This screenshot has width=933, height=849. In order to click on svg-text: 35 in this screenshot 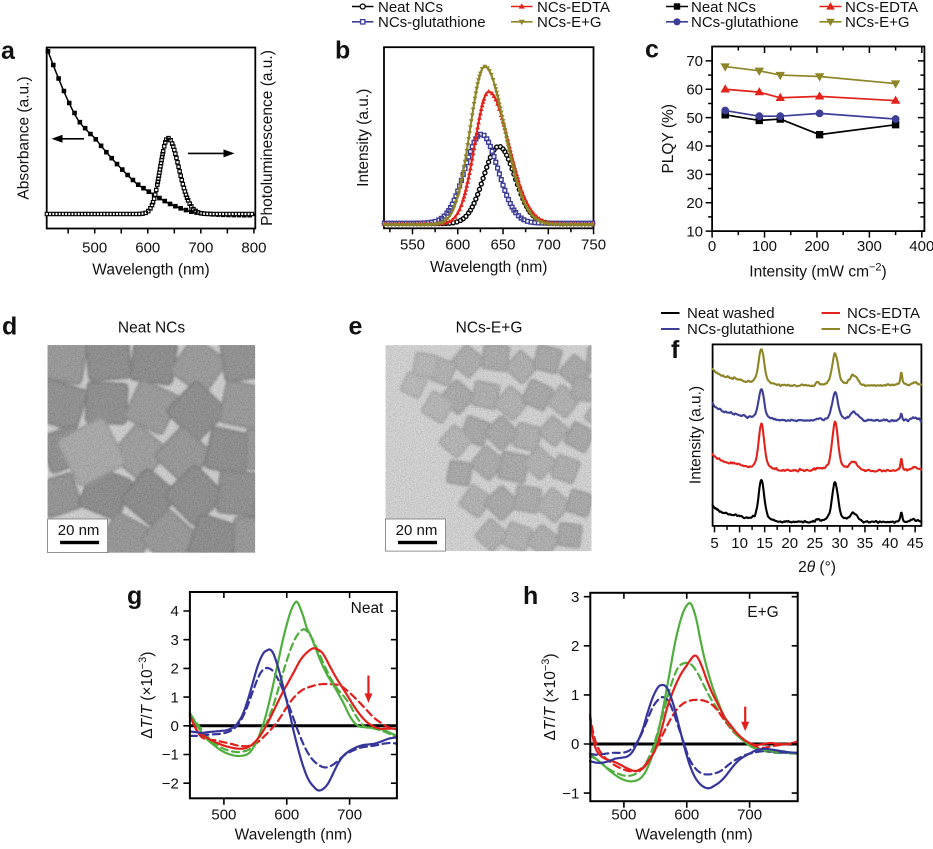, I will do `click(865, 543)`.